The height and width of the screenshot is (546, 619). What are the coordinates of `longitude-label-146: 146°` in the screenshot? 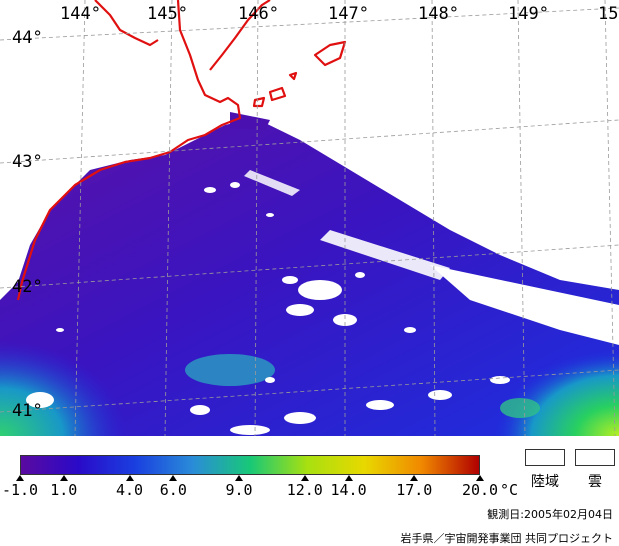 It's located at (258, 14).